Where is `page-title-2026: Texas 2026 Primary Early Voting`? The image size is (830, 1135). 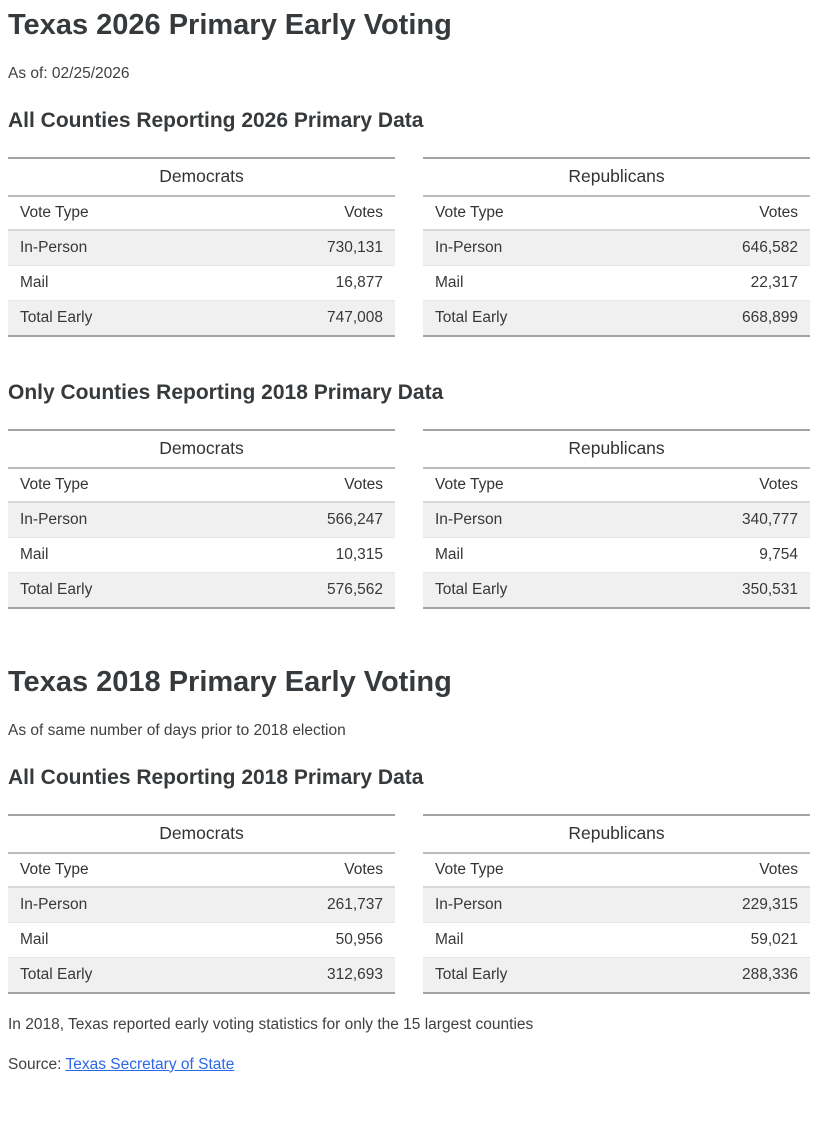
page-title-2026: Texas 2026 Primary Early Voting is located at coordinates (230, 25).